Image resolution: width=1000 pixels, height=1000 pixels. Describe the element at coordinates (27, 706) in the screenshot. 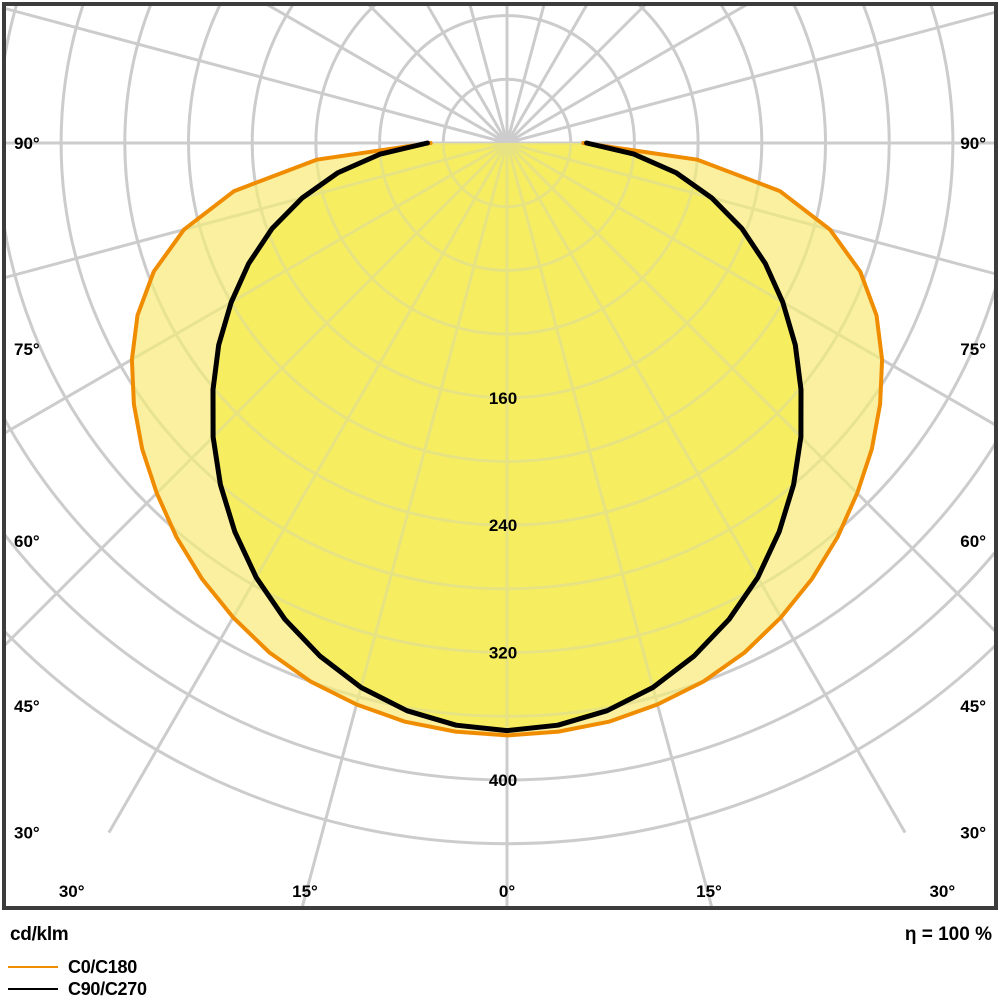

I see `angle-tick-left-45°: 45°` at that location.